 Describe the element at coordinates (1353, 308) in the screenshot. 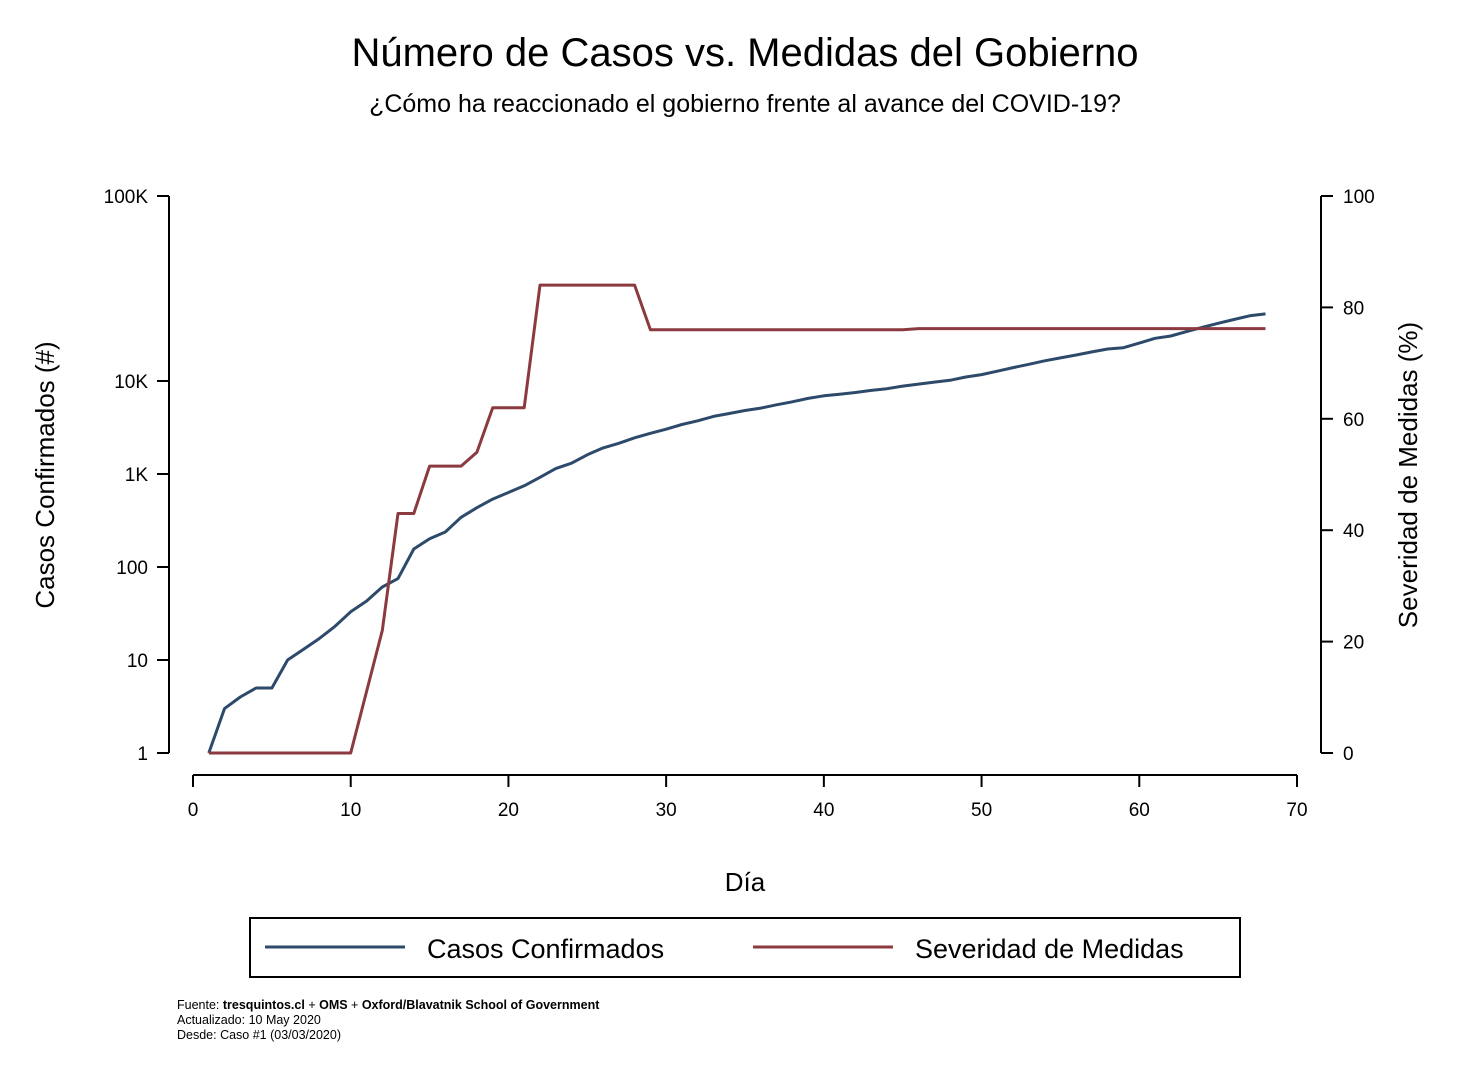

I see `y-right-tick-label: 80` at that location.